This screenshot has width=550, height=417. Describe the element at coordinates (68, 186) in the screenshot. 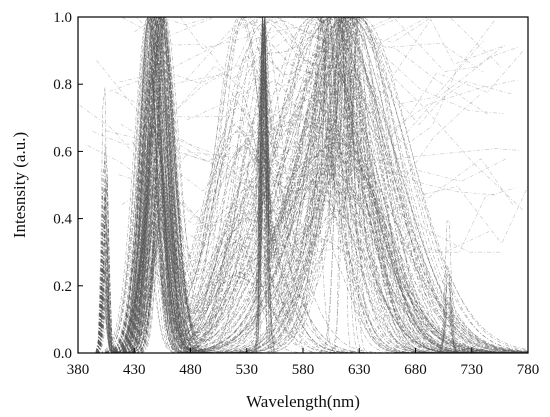

I see `y-axis: 0.0 0.2 0.4 0.6 0.8 1.0` at that location.